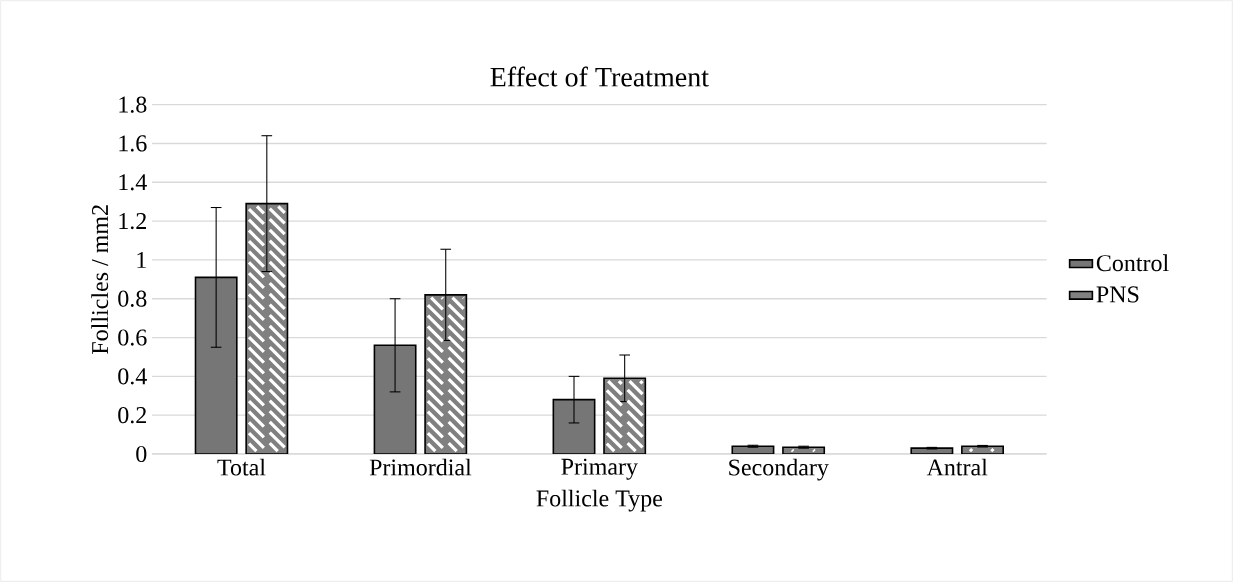  Describe the element at coordinates (132, 376) in the screenshot. I see `y-tick-label: 0.4` at that location.